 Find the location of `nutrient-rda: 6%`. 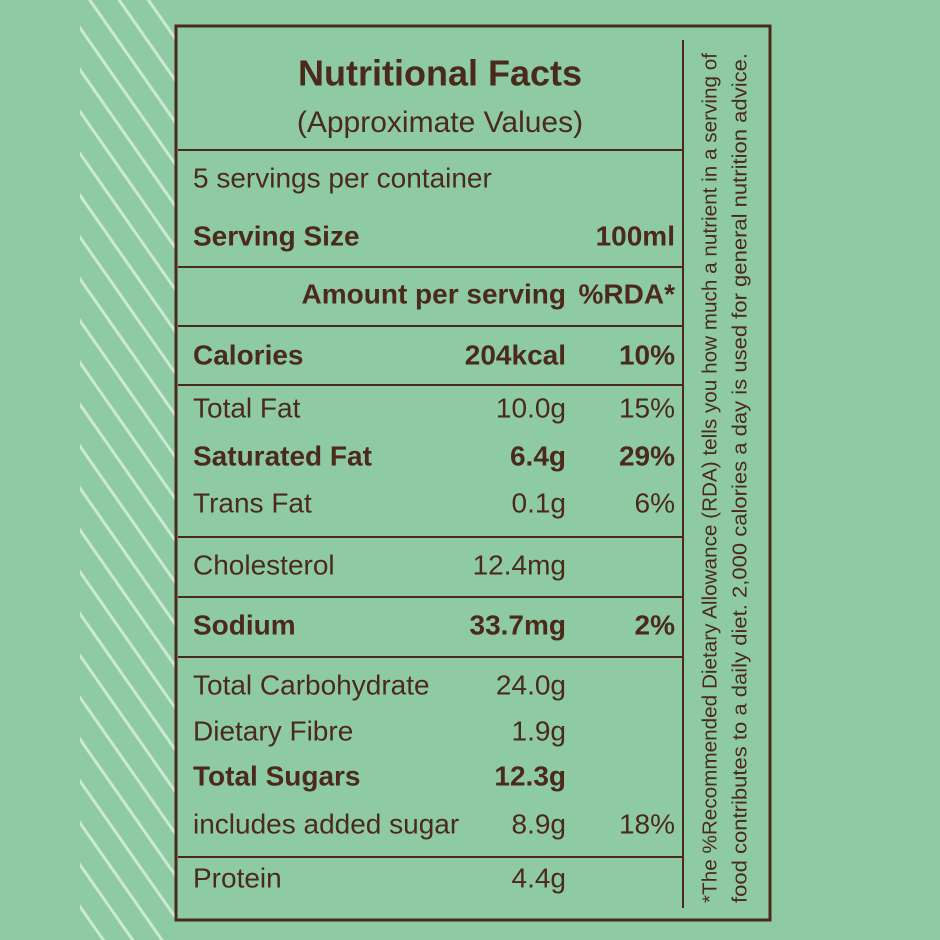

nutrient-rda: 6% is located at coordinates (655, 502).